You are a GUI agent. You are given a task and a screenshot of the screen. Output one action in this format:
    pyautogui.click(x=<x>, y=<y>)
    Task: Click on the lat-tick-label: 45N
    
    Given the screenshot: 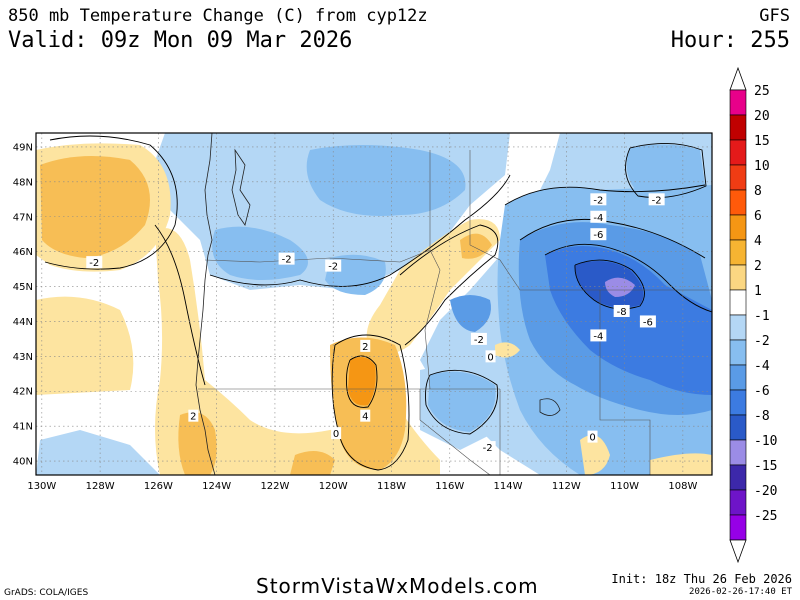 What is the action you would take?
    pyautogui.click(x=23, y=287)
    